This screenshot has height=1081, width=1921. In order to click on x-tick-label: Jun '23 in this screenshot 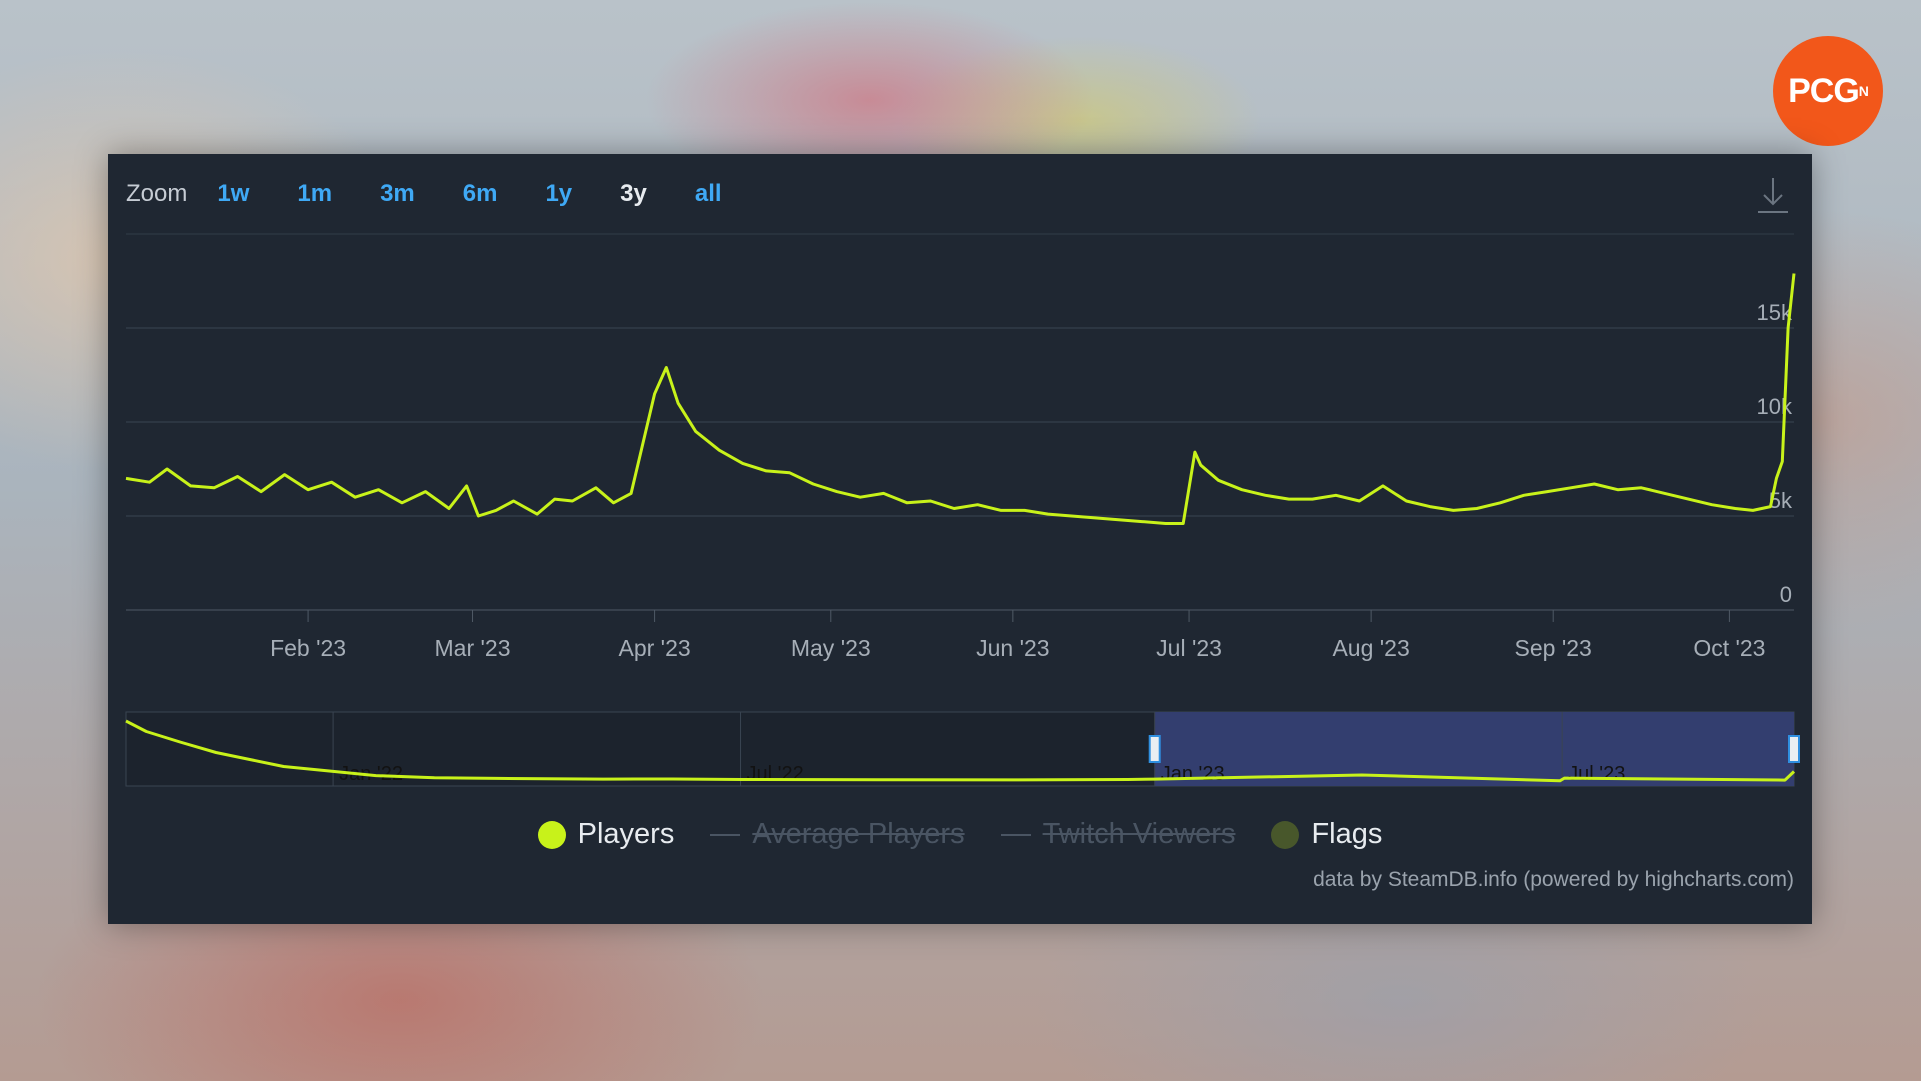, I will do `click(1012, 648)`.